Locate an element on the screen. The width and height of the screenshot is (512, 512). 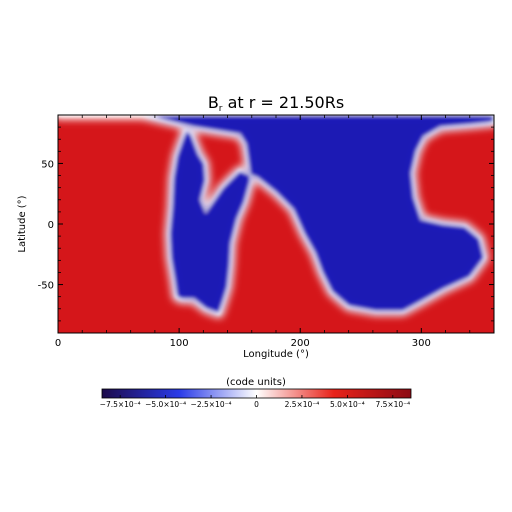
x-axis-label: Longitude (°) is located at coordinates (276, 354).